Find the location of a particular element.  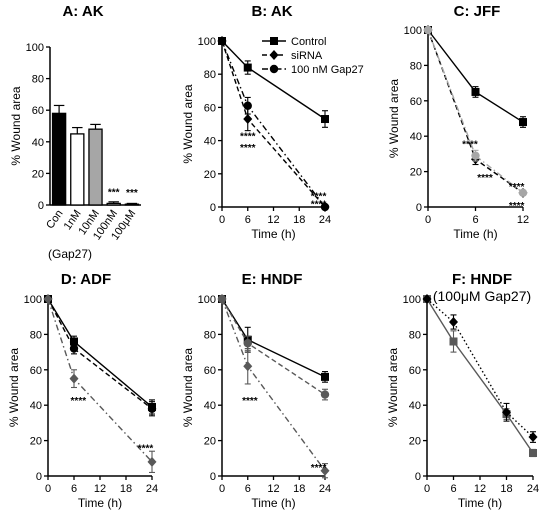

chart-title: B: AK is located at coordinates (271, 11).